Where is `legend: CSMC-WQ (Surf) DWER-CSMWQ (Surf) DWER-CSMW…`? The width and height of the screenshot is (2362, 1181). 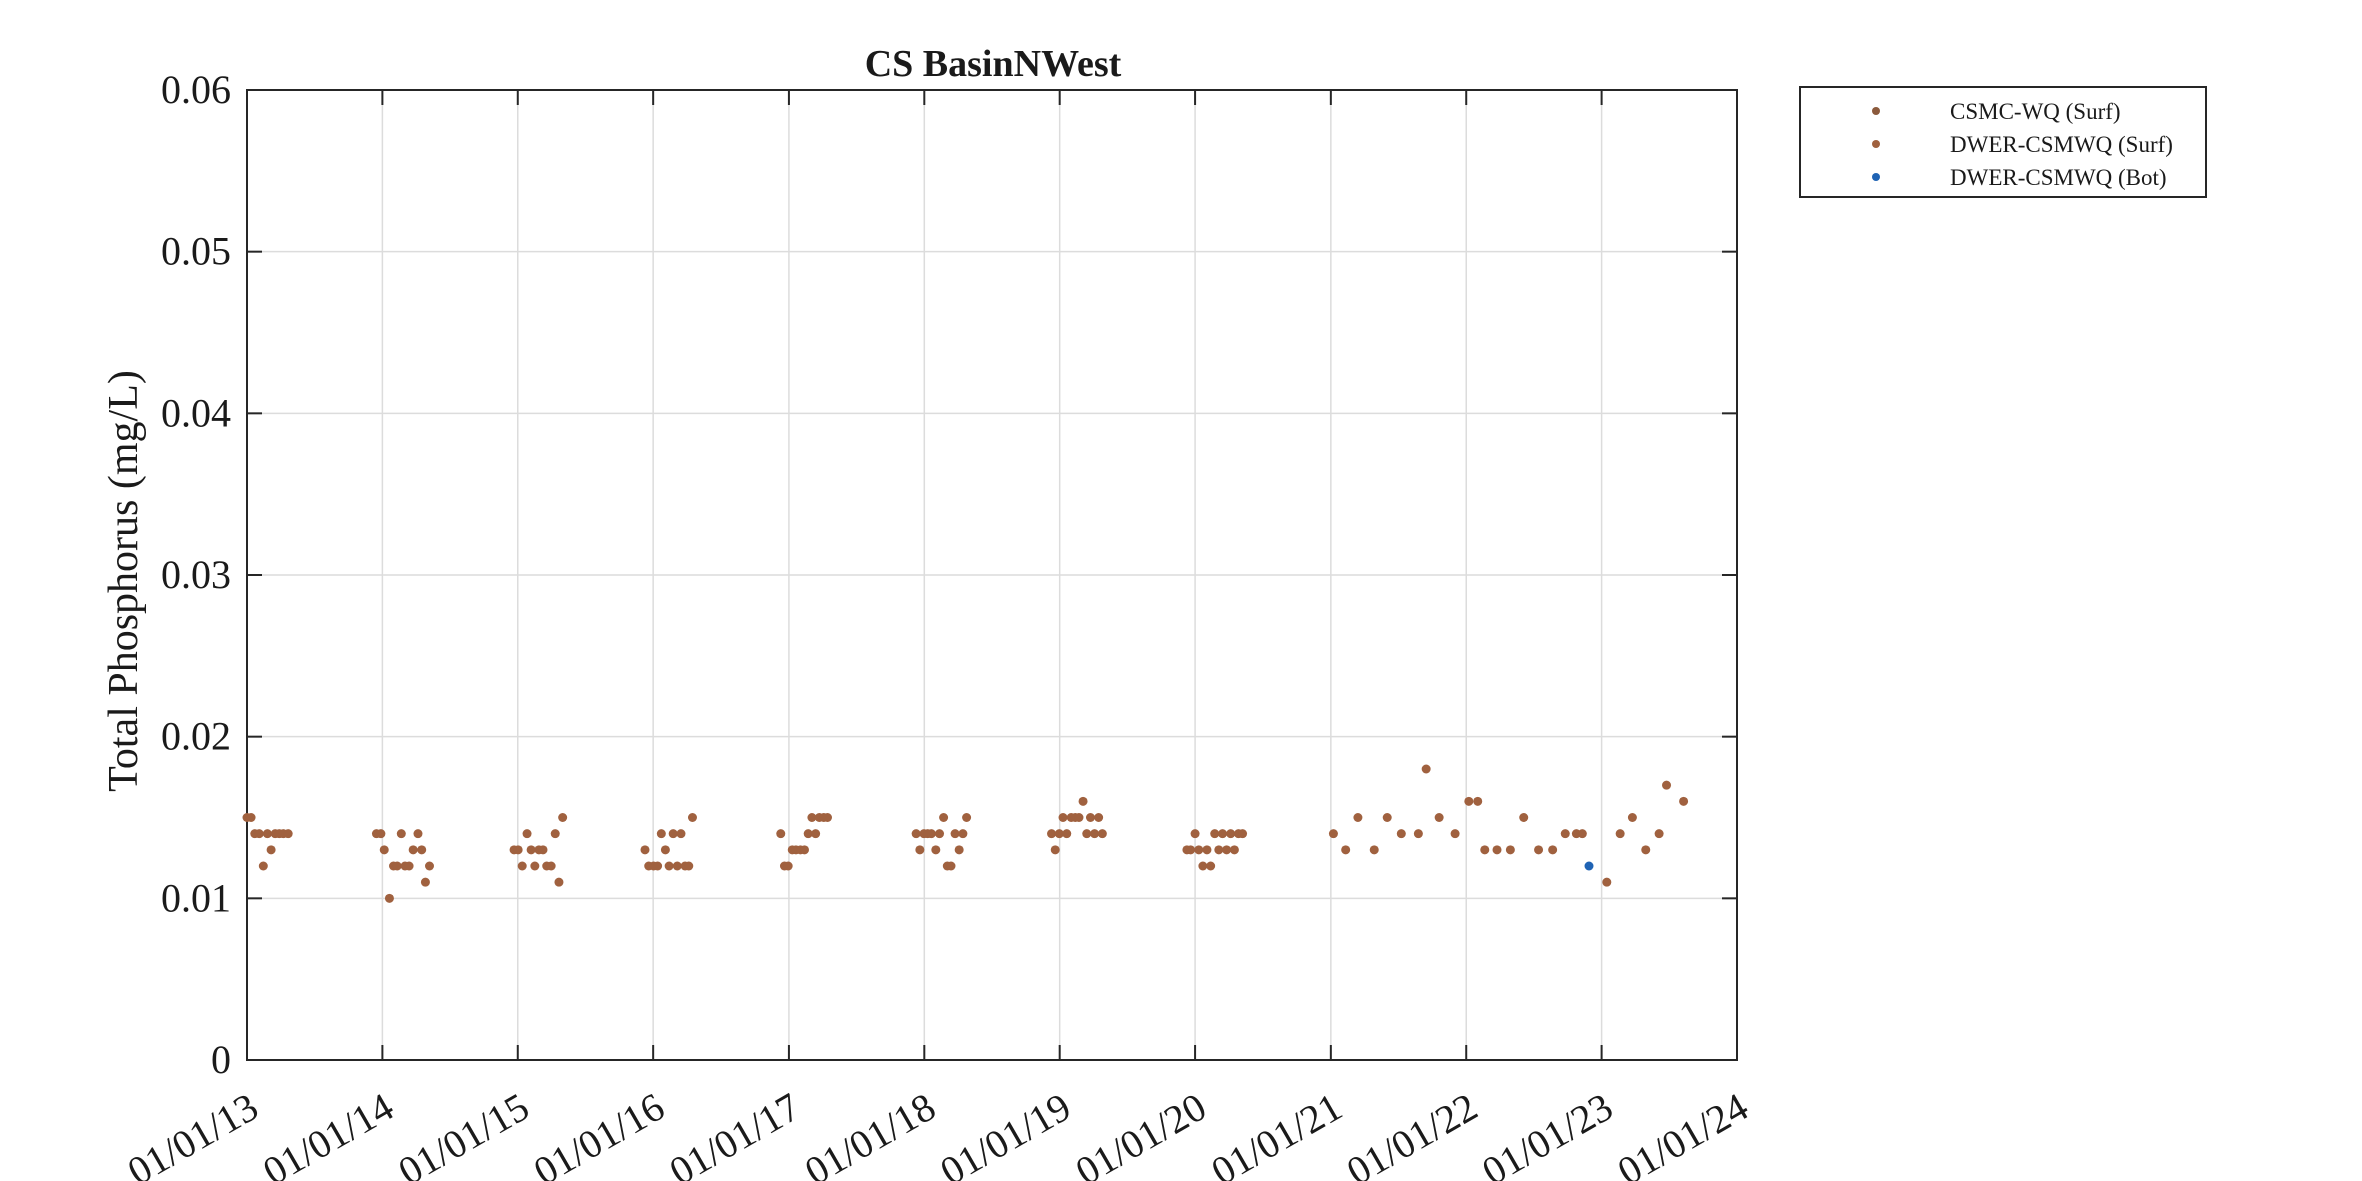 legend: CSMC-WQ (Surf) DWER-CSMWQ (Surf) DWER-CSMW… is located at coordinates (2003, 142).